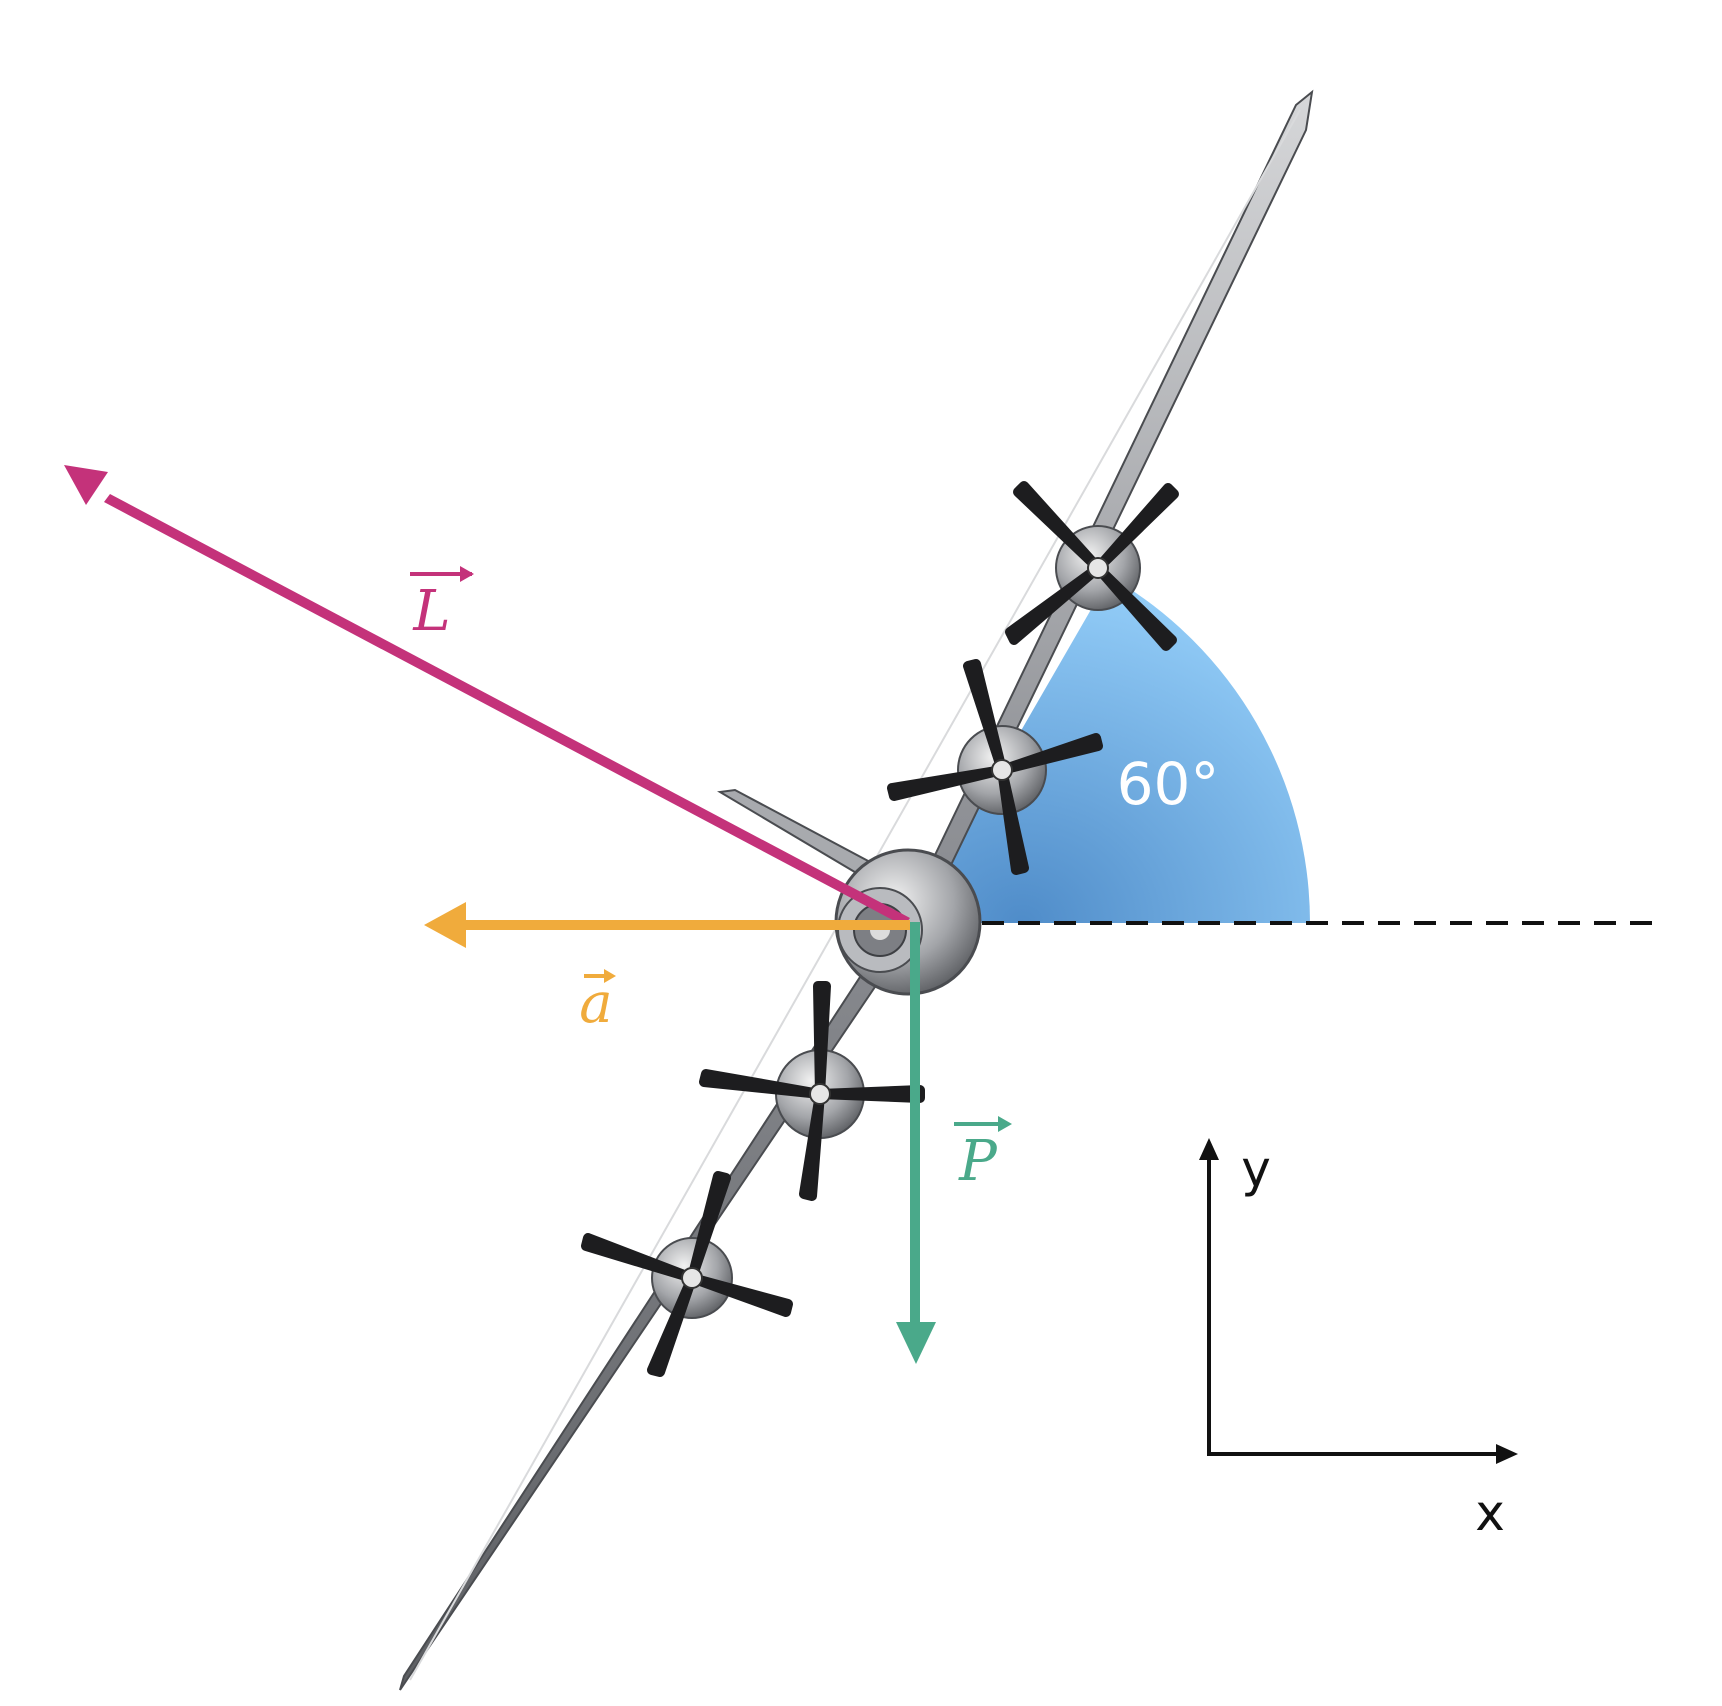 This screenshot has width=1722, height=1706. I want to click on lift-vector-arrowhead, so click(86, 485).